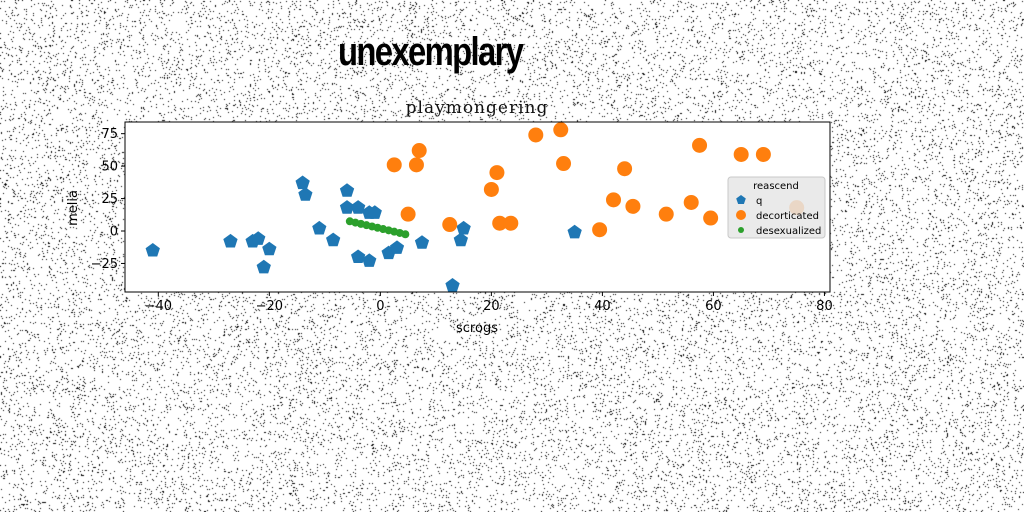 The height and width of the screenshot is (512, 1024). I want to click on legend-marker-desexualized, so click(741, 230).